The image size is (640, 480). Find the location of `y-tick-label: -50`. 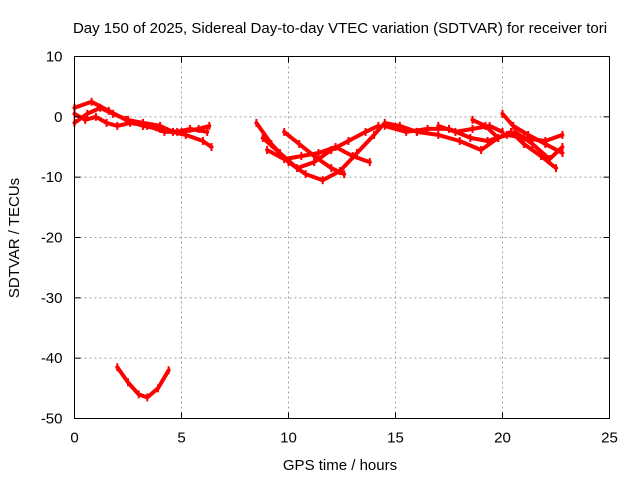

y-tick-label: -50 is located at coordinates (52, 419).